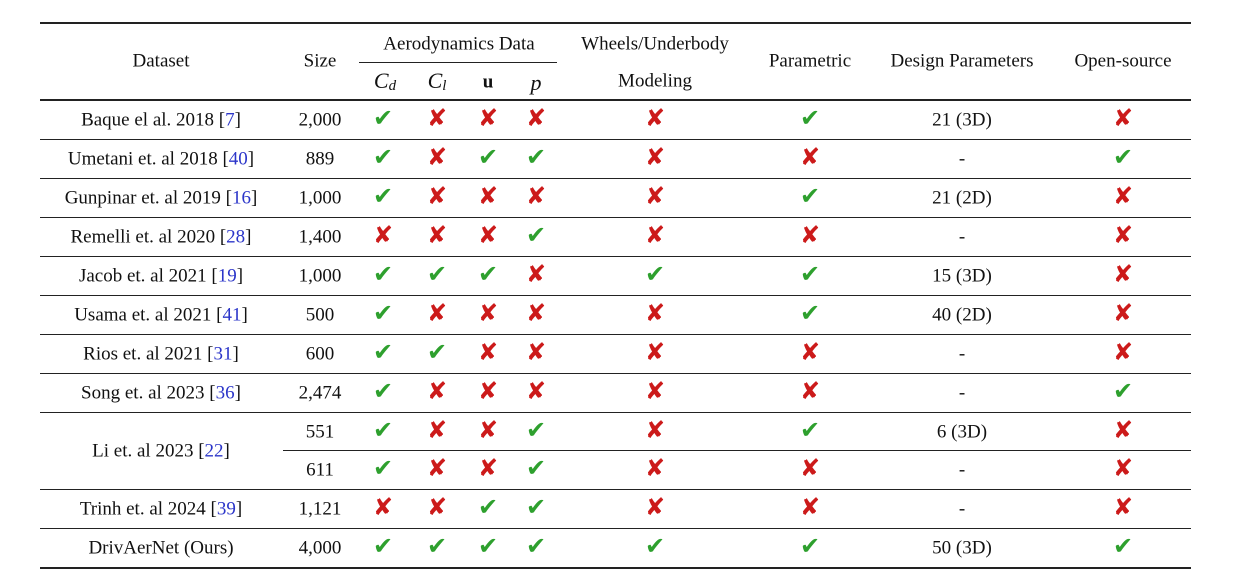  Describe the element at coordinates (320, 548) in the screenshot. I see `size-value: 4,000` at that location.